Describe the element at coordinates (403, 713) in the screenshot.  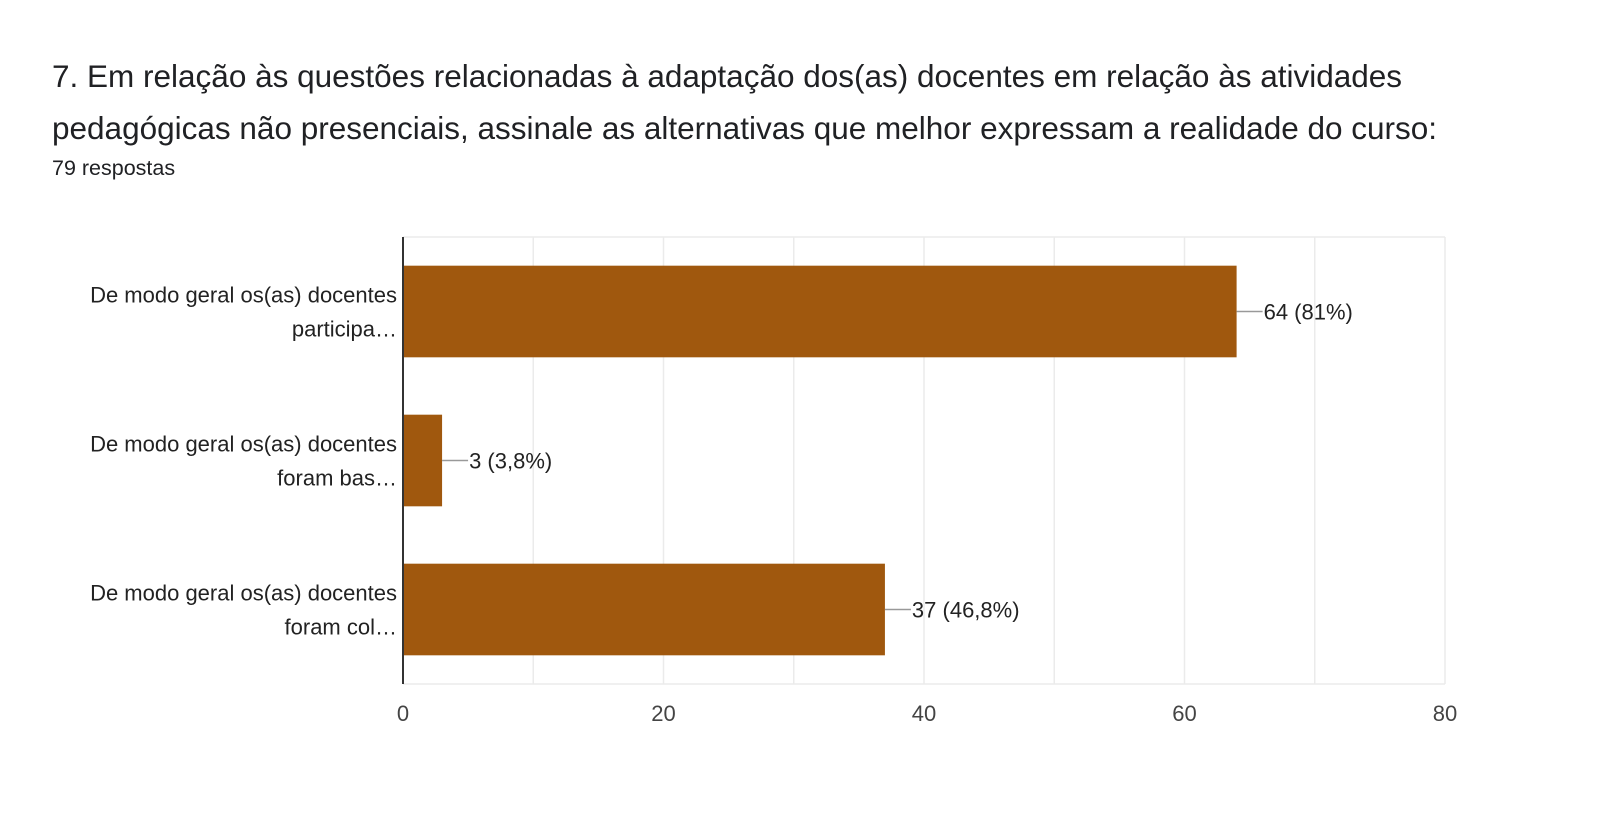
I see `x-tick-label: 0` at that location.